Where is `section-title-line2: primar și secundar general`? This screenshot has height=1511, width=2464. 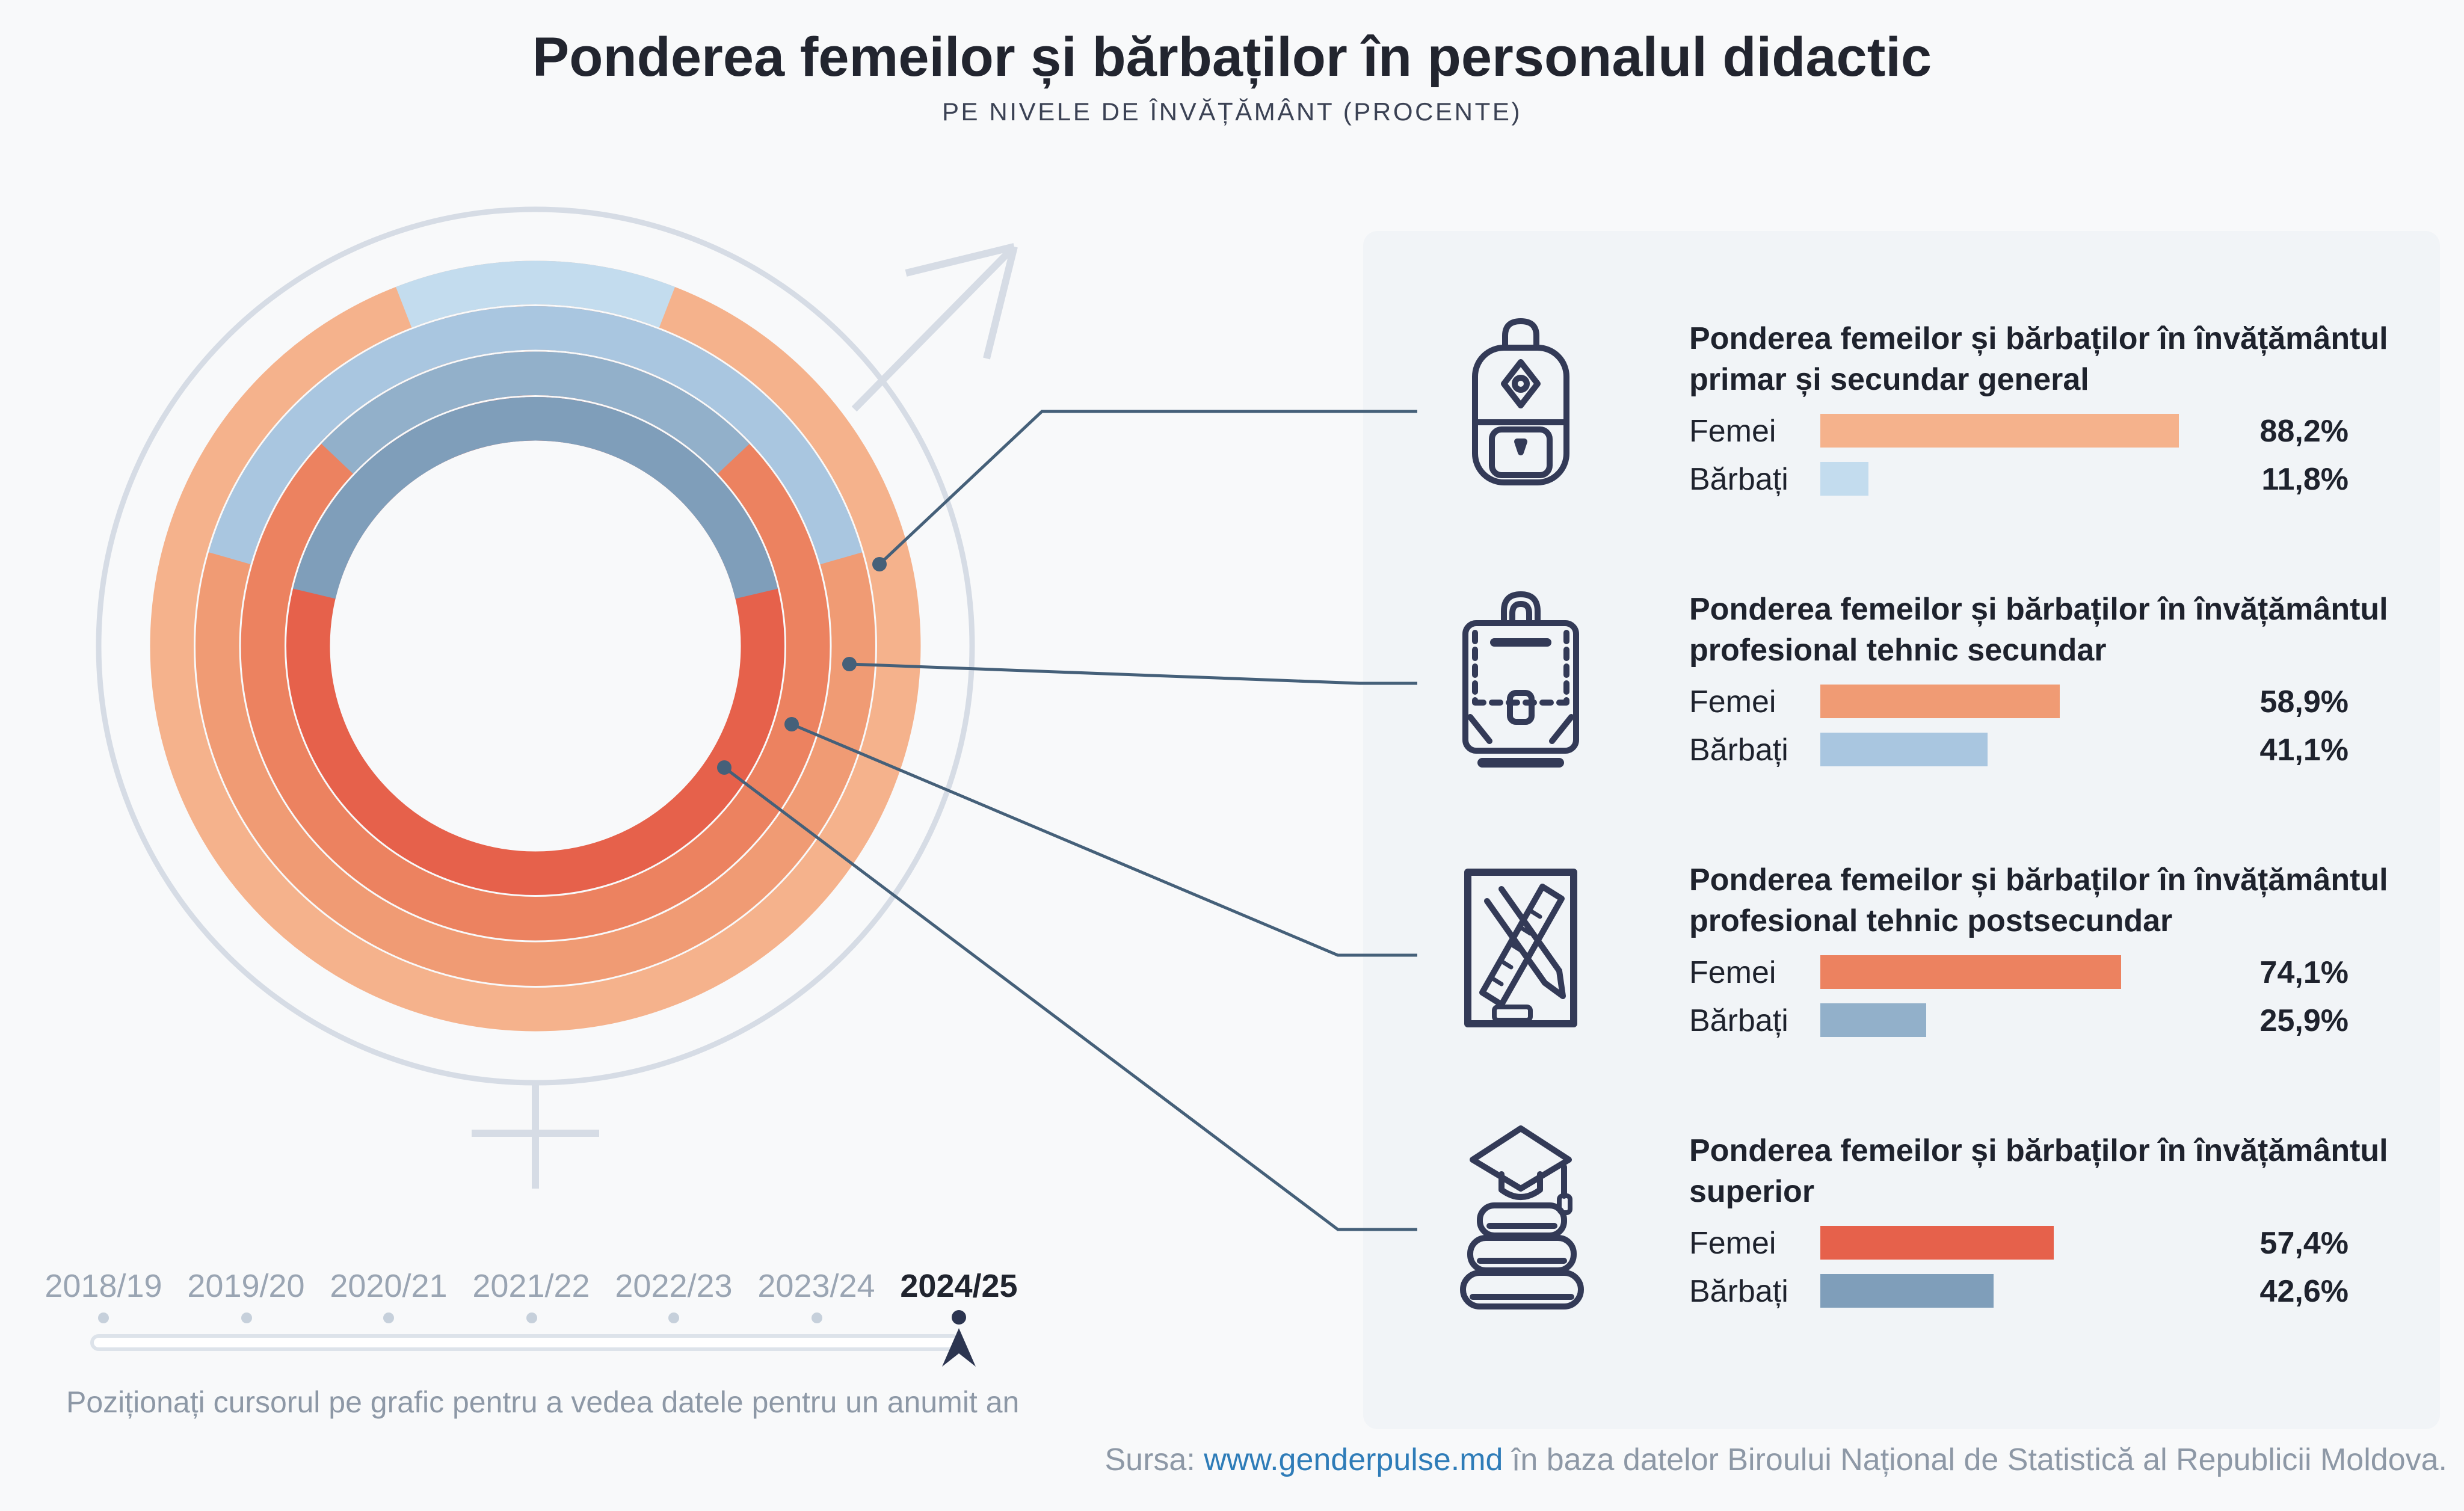
section-title-line2: primar și secundar general is located at coordinates (1889, 379).